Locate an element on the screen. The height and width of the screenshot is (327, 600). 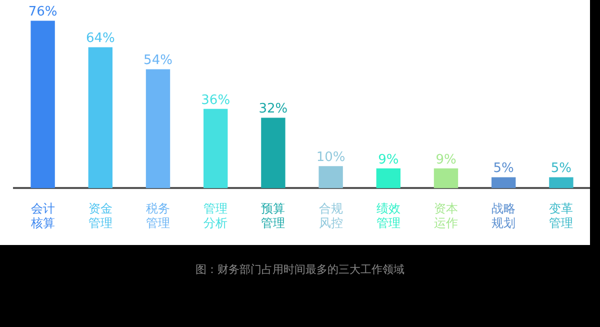
data-label: 54% is located at coordinates (158, 60).